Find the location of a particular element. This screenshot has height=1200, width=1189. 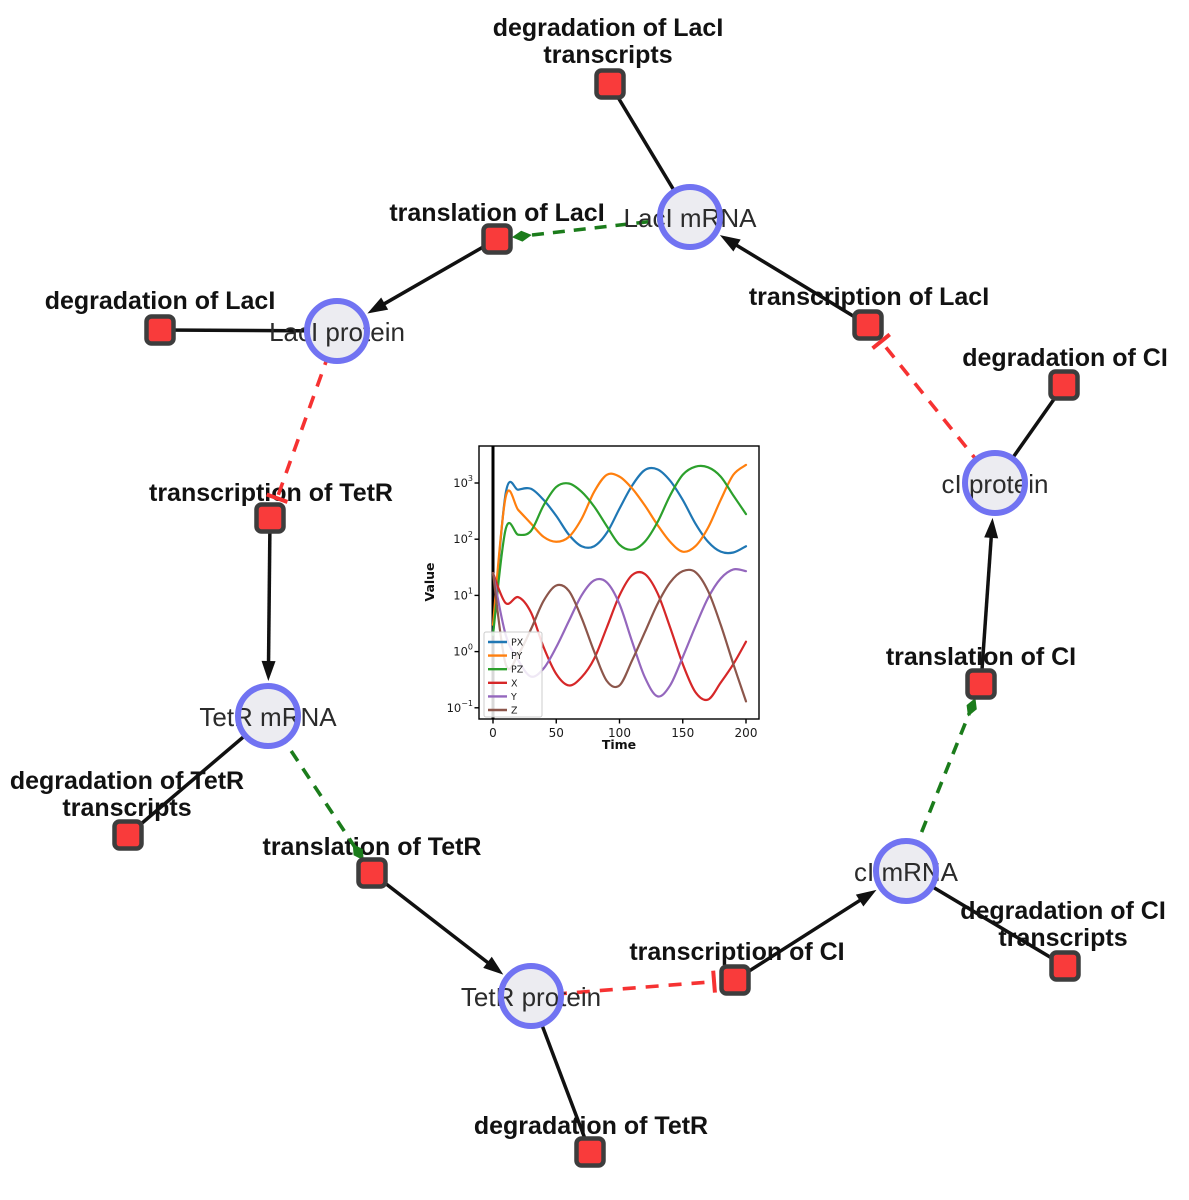

species-label-laci-protein: LacI protein is located at coordinates (337, 332).